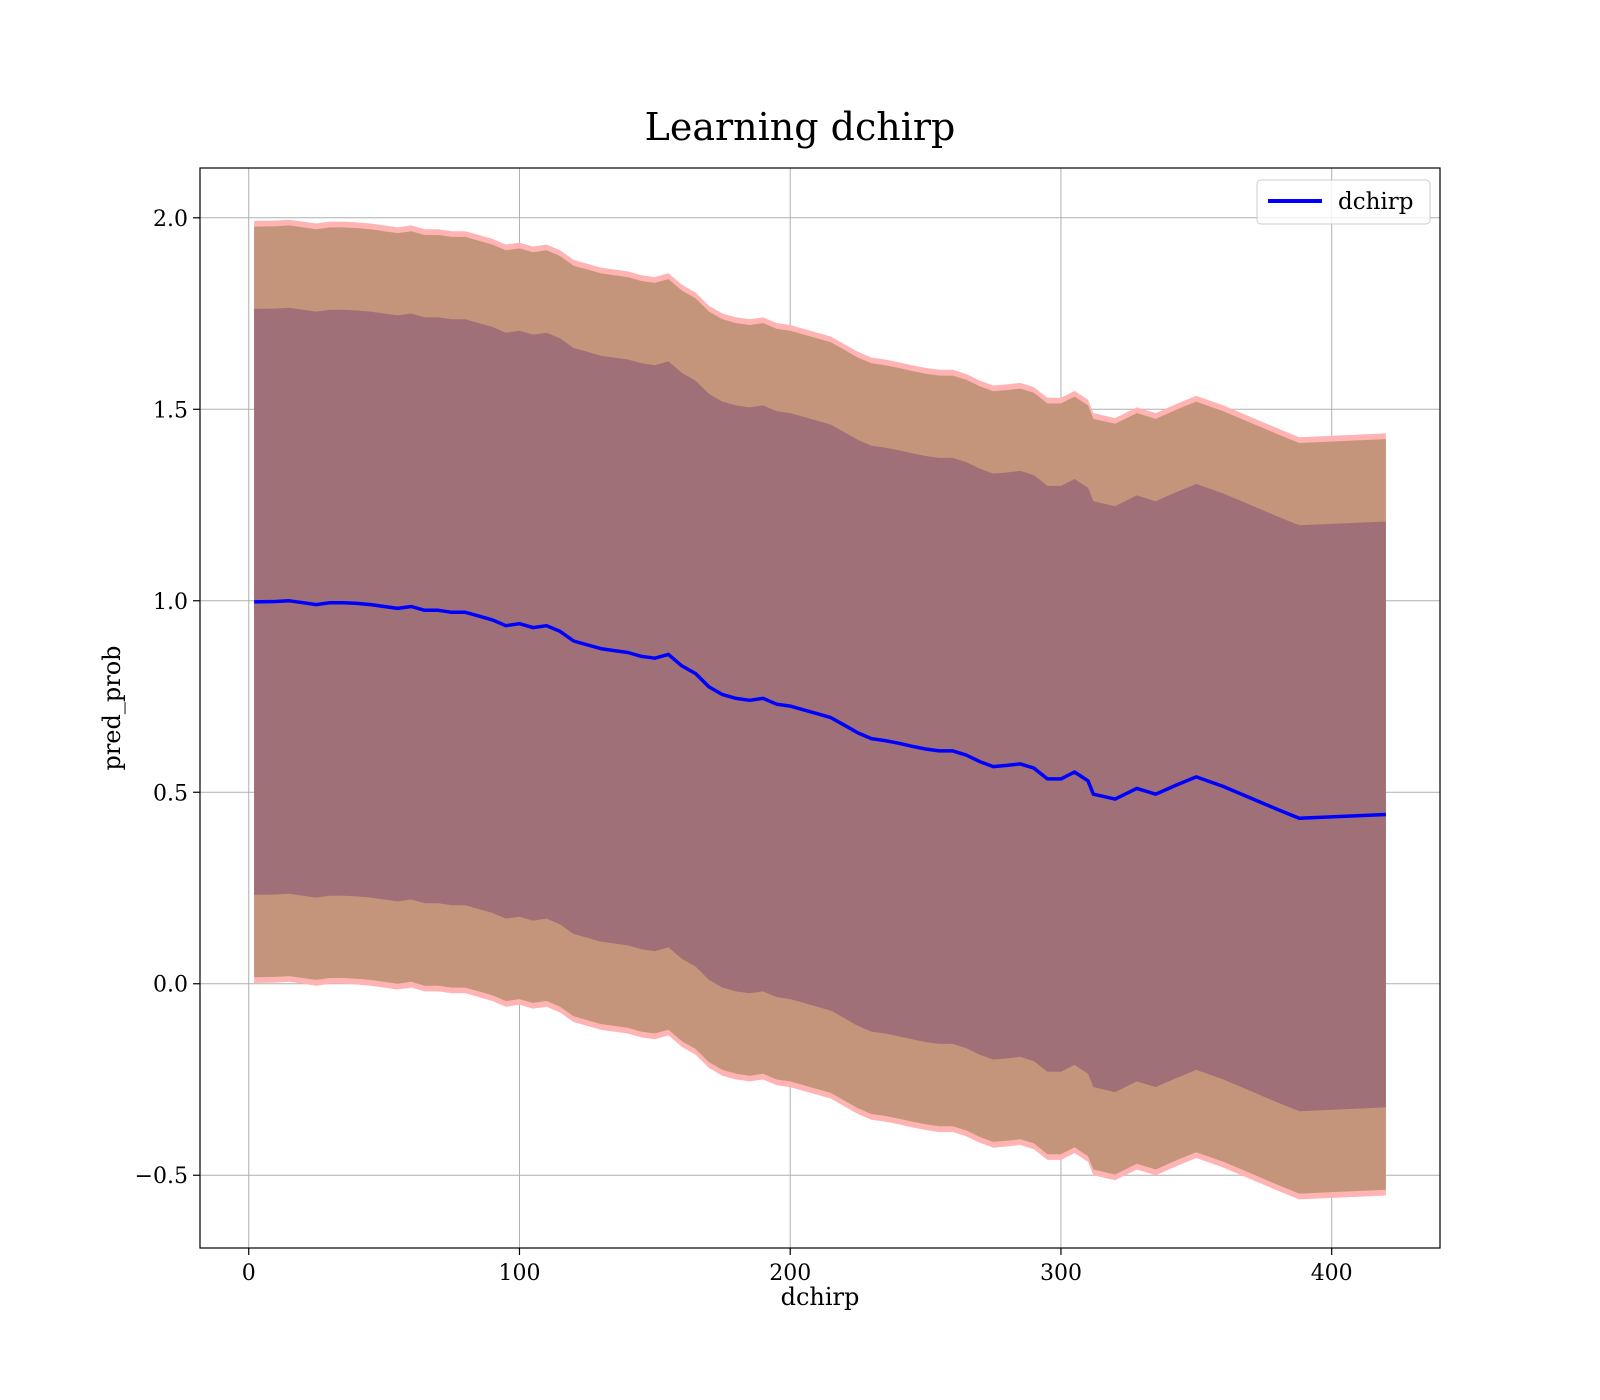 The image size is (1600, 1400). Describe the element at coordinates (167, 698) in the screenshot. I see `y-ticks: −0.5 0.0 0.5 1.0 1.5 2.0` at that location.